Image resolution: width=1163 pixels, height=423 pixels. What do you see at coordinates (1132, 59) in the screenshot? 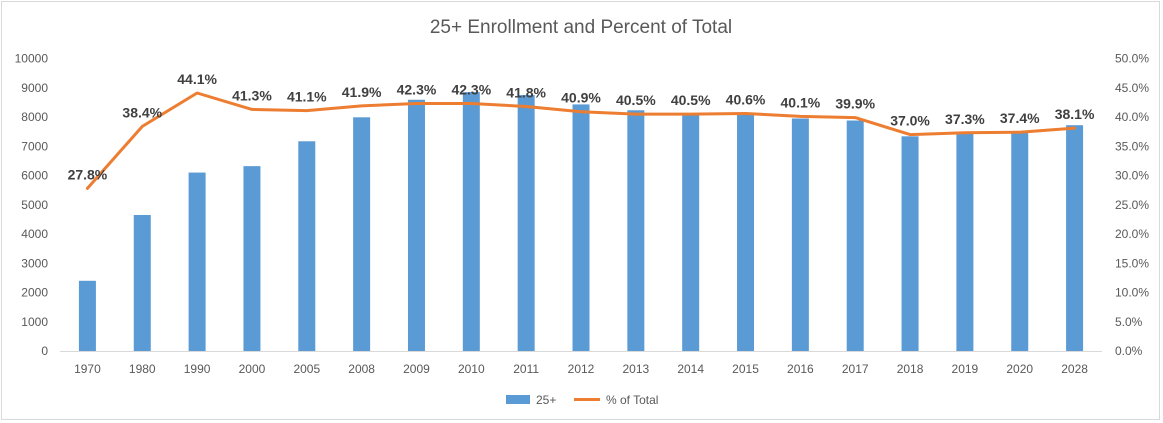
I see `right-tick-label: 50.0%` at bounding box center [1132, 59].